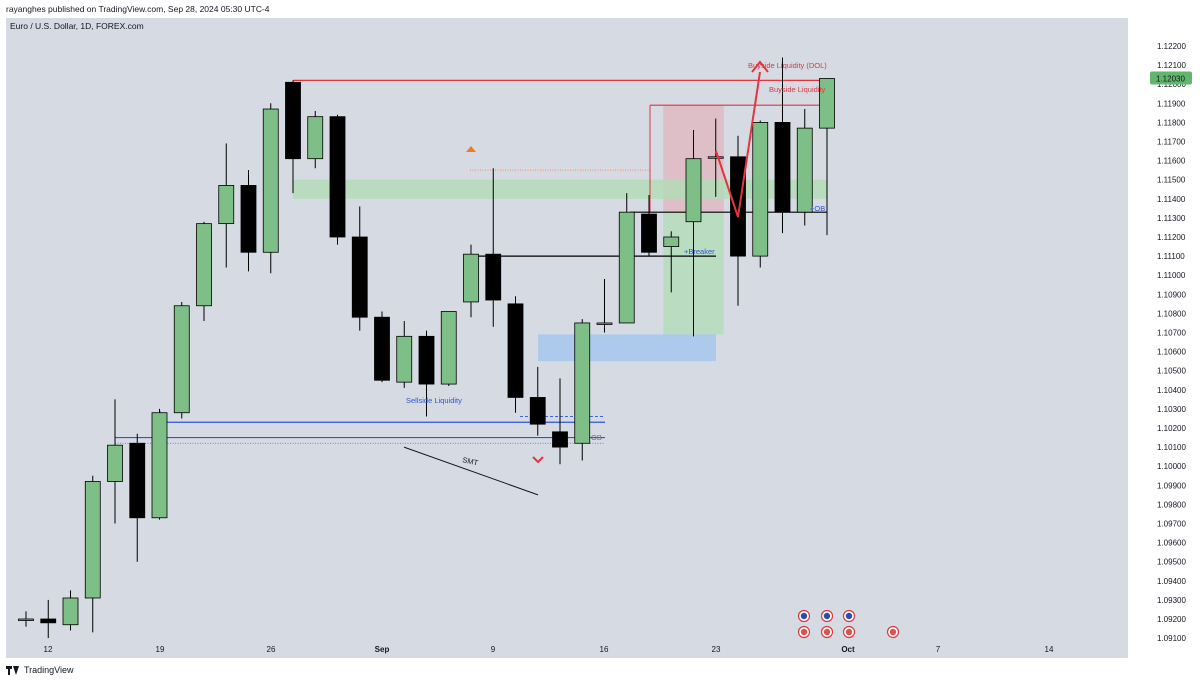 This screenshot has height=680, width=1200. What do you see at coordinates (1171, 122) in the screenshot?
I see `price-tick-label: 1.11800` at bounding box center [1171, 122].